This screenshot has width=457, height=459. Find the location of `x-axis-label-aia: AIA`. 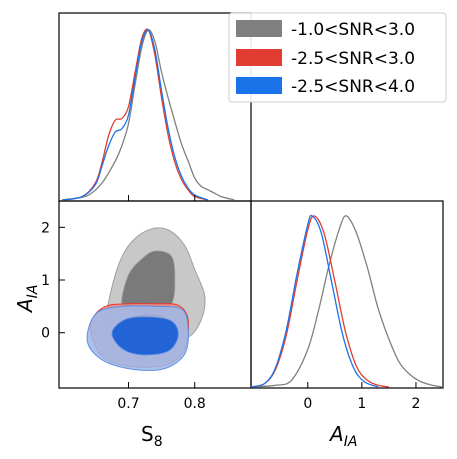

x-axis-label-aia: AIA is located at coordinates (342, 436).